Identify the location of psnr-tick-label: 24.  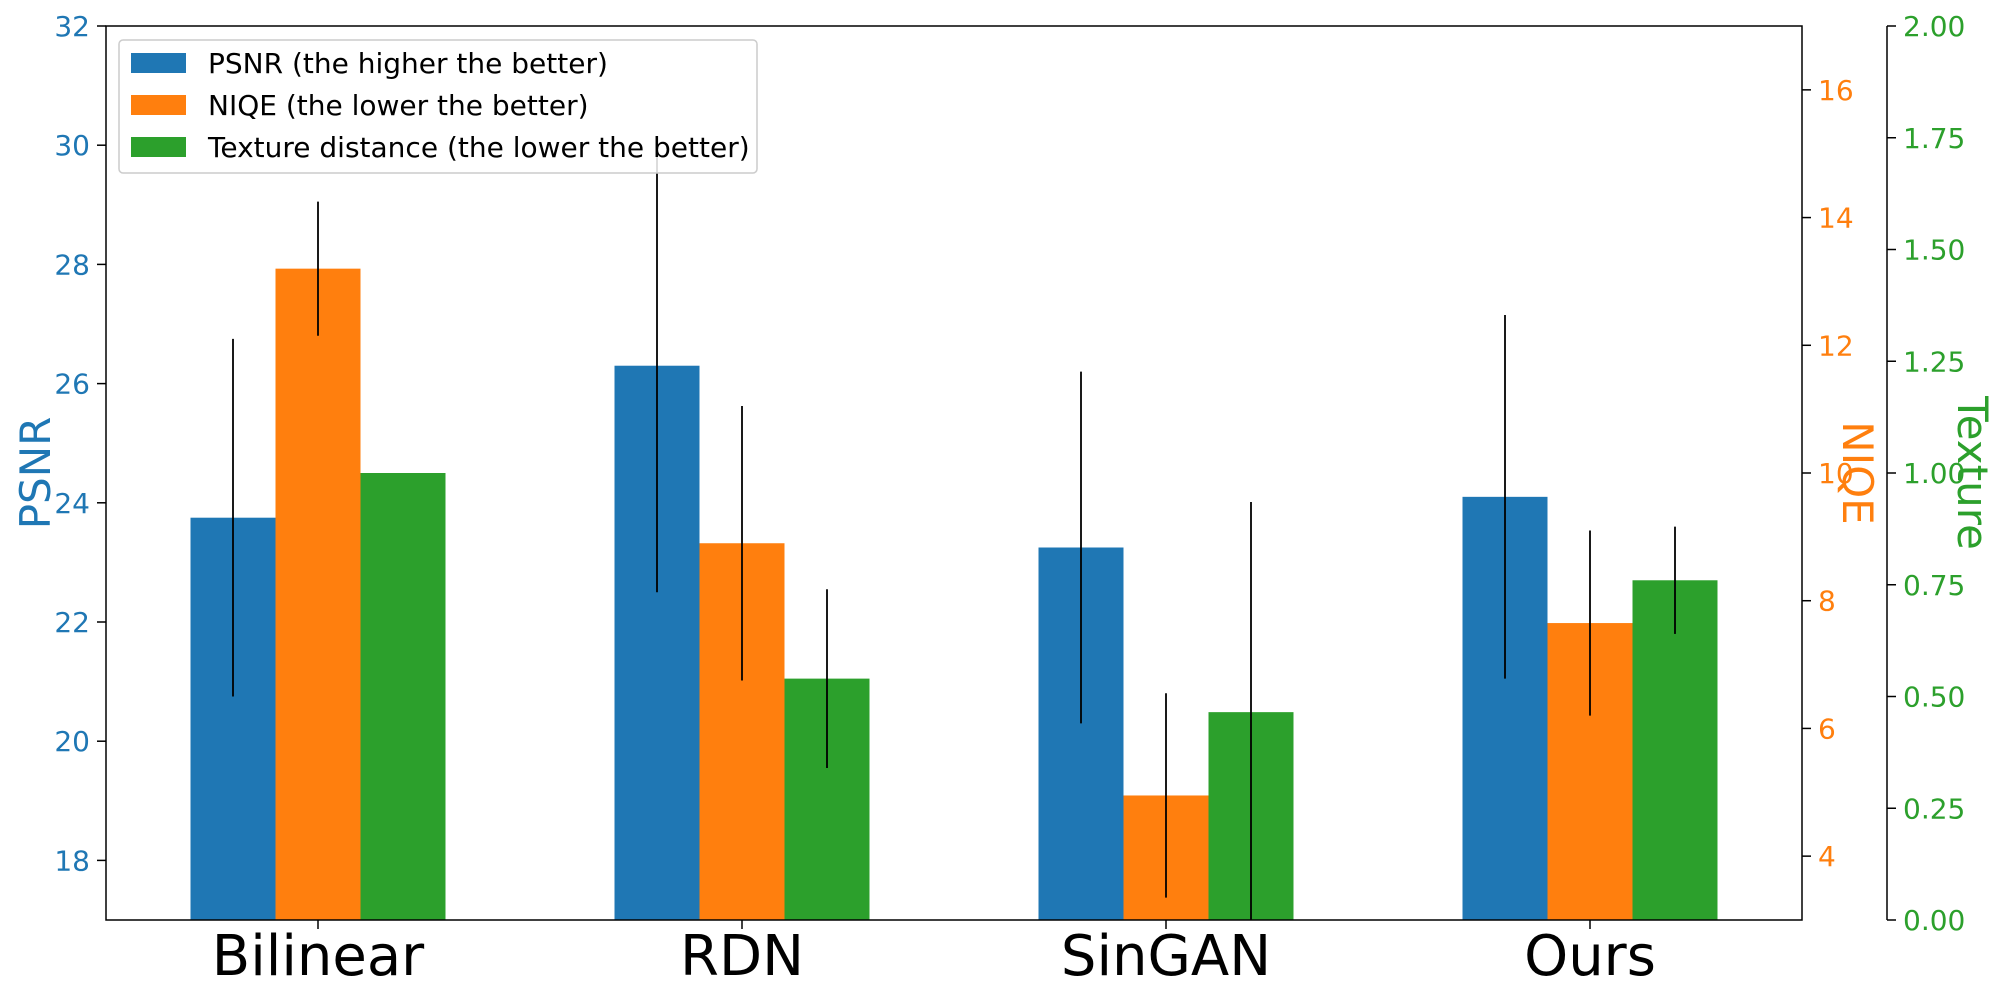
(72, 503).